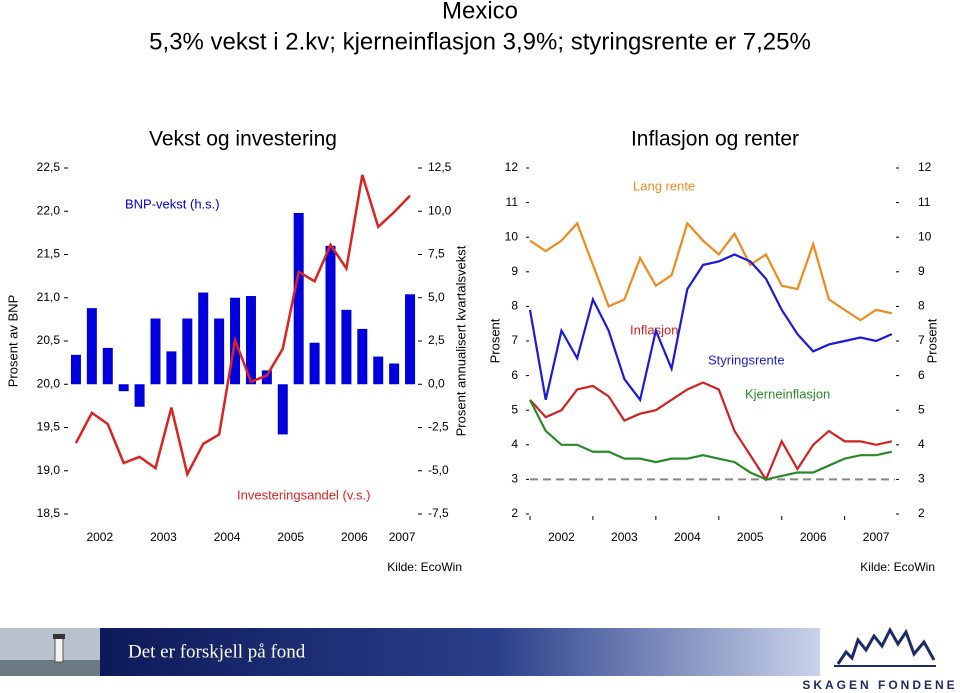 The width and height of the screenshot is (960, 693). Describe the element at coordinates (49, 383) in the screenshot. I see `y-tick-label: 20,0` at that location.